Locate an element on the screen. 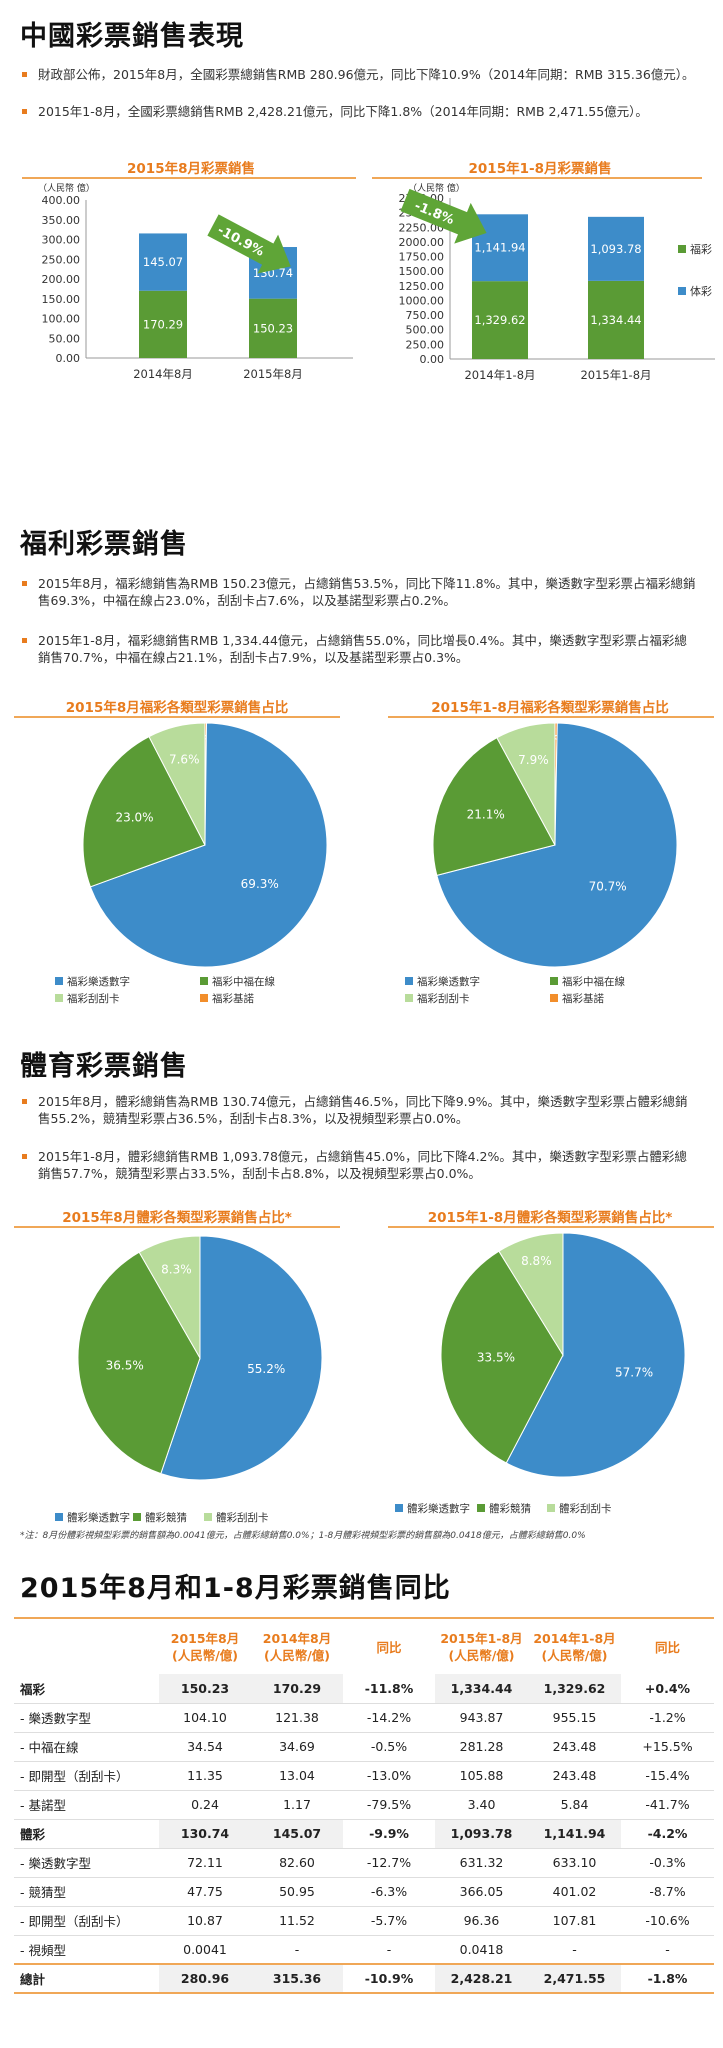 The height and width of the screenshot is (2048, 723). pie-data-label: 69.3% is located at coordinates (260, 884).